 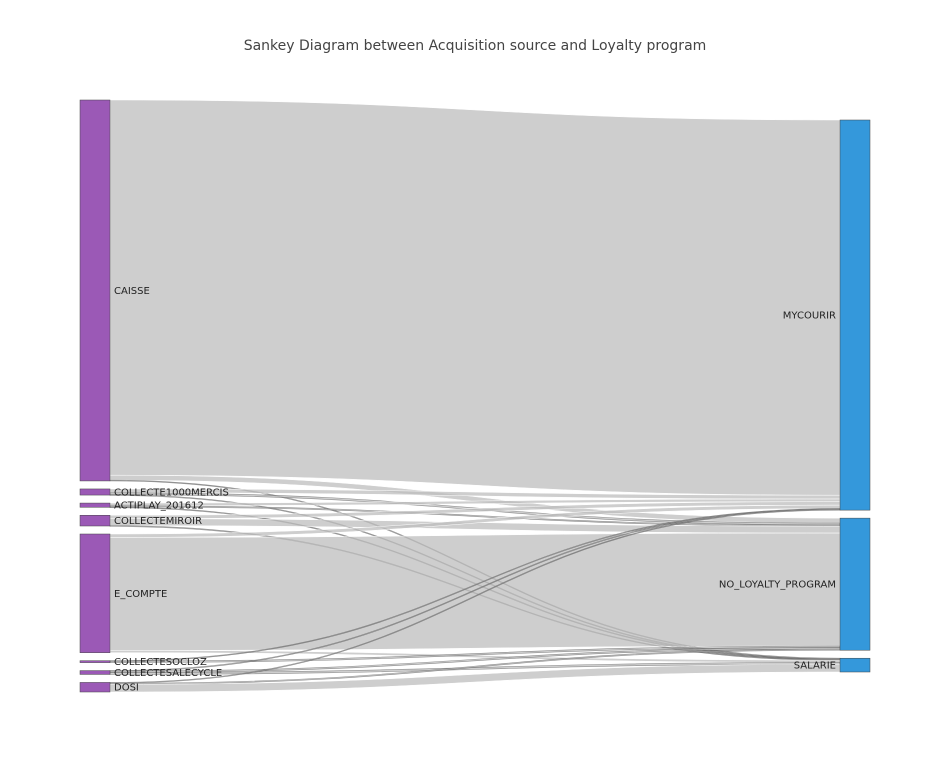 What do you see at coordinates (855, 315) in the screenshot?
I see `node-mycourir` at bounding box center [855, 315].